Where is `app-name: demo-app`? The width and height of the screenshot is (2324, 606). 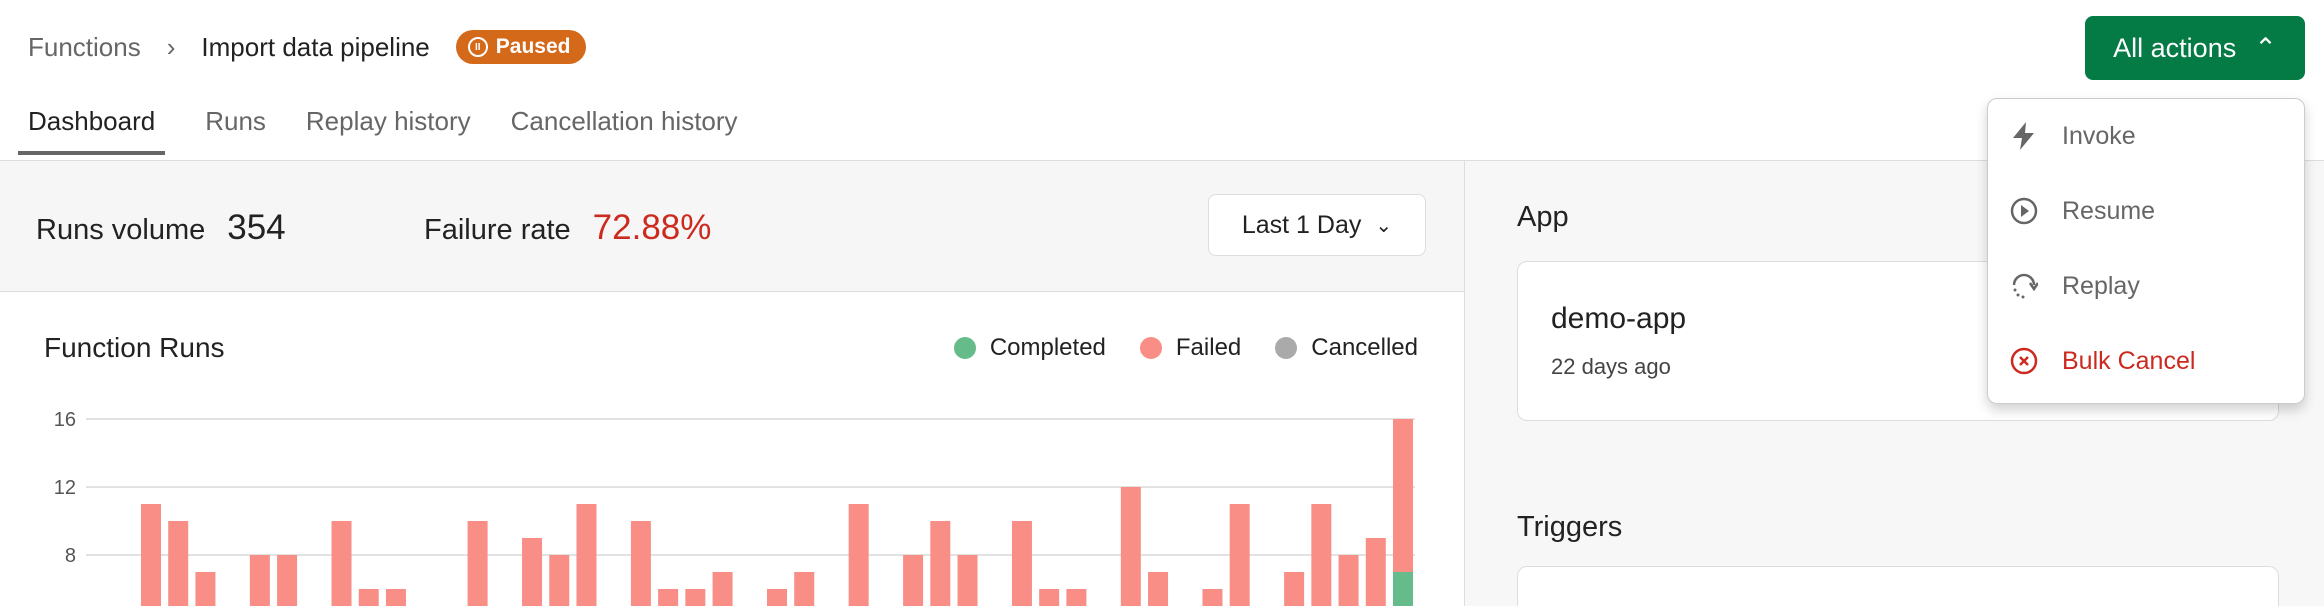 app-name: demo-app is located at coordinates (1619, 318).